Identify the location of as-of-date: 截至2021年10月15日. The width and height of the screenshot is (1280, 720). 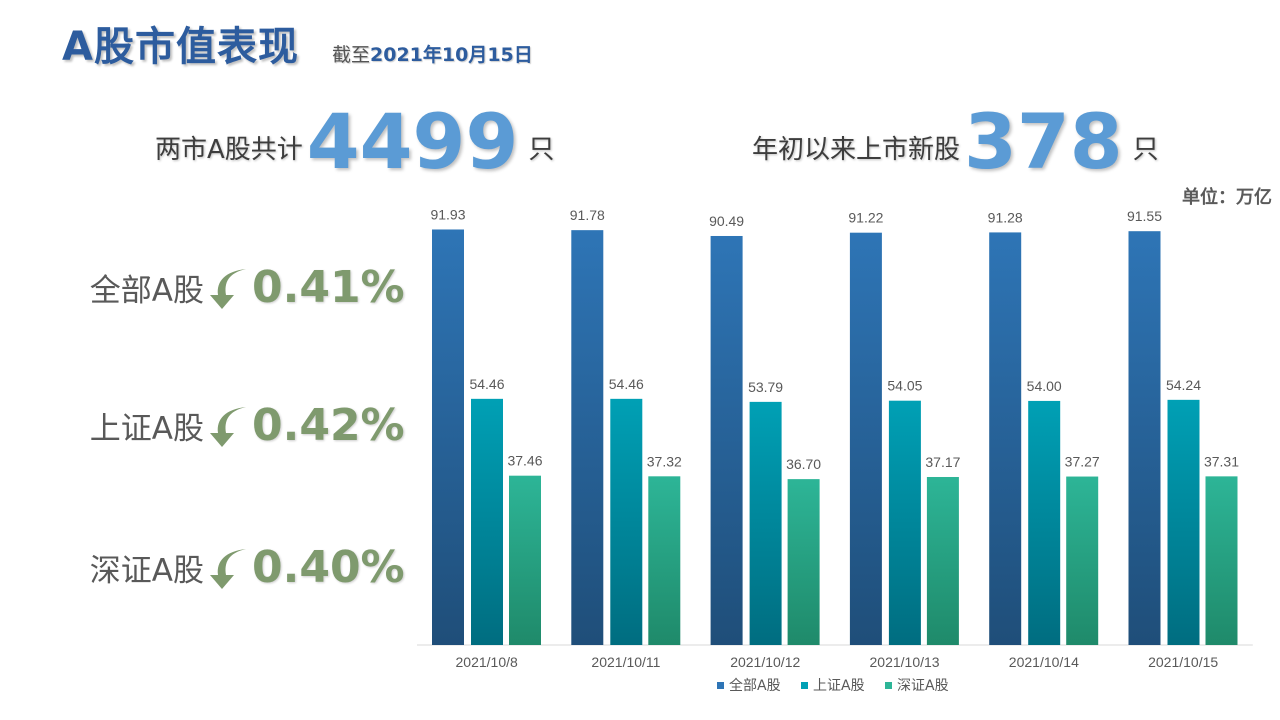
(432, 53).